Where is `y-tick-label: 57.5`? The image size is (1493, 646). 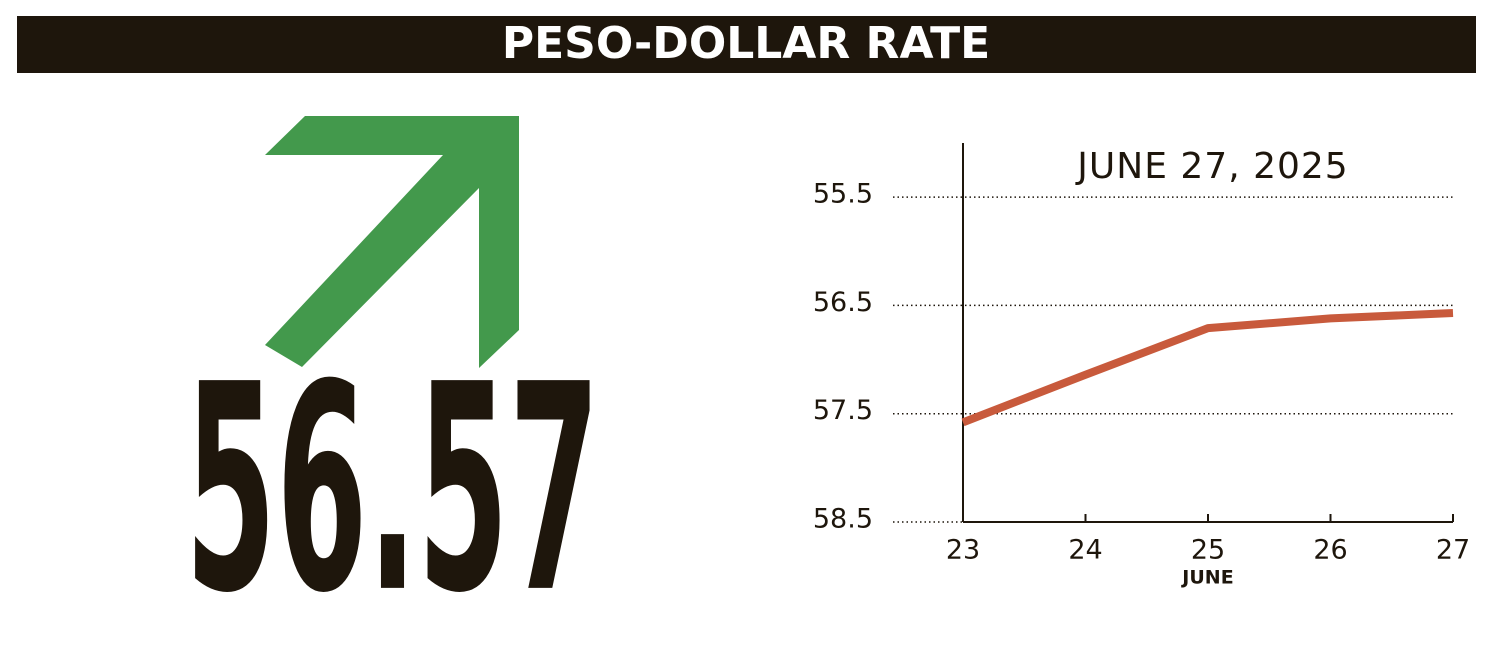 y-tick-label: 57.5 is located at coordinates (843, 410).